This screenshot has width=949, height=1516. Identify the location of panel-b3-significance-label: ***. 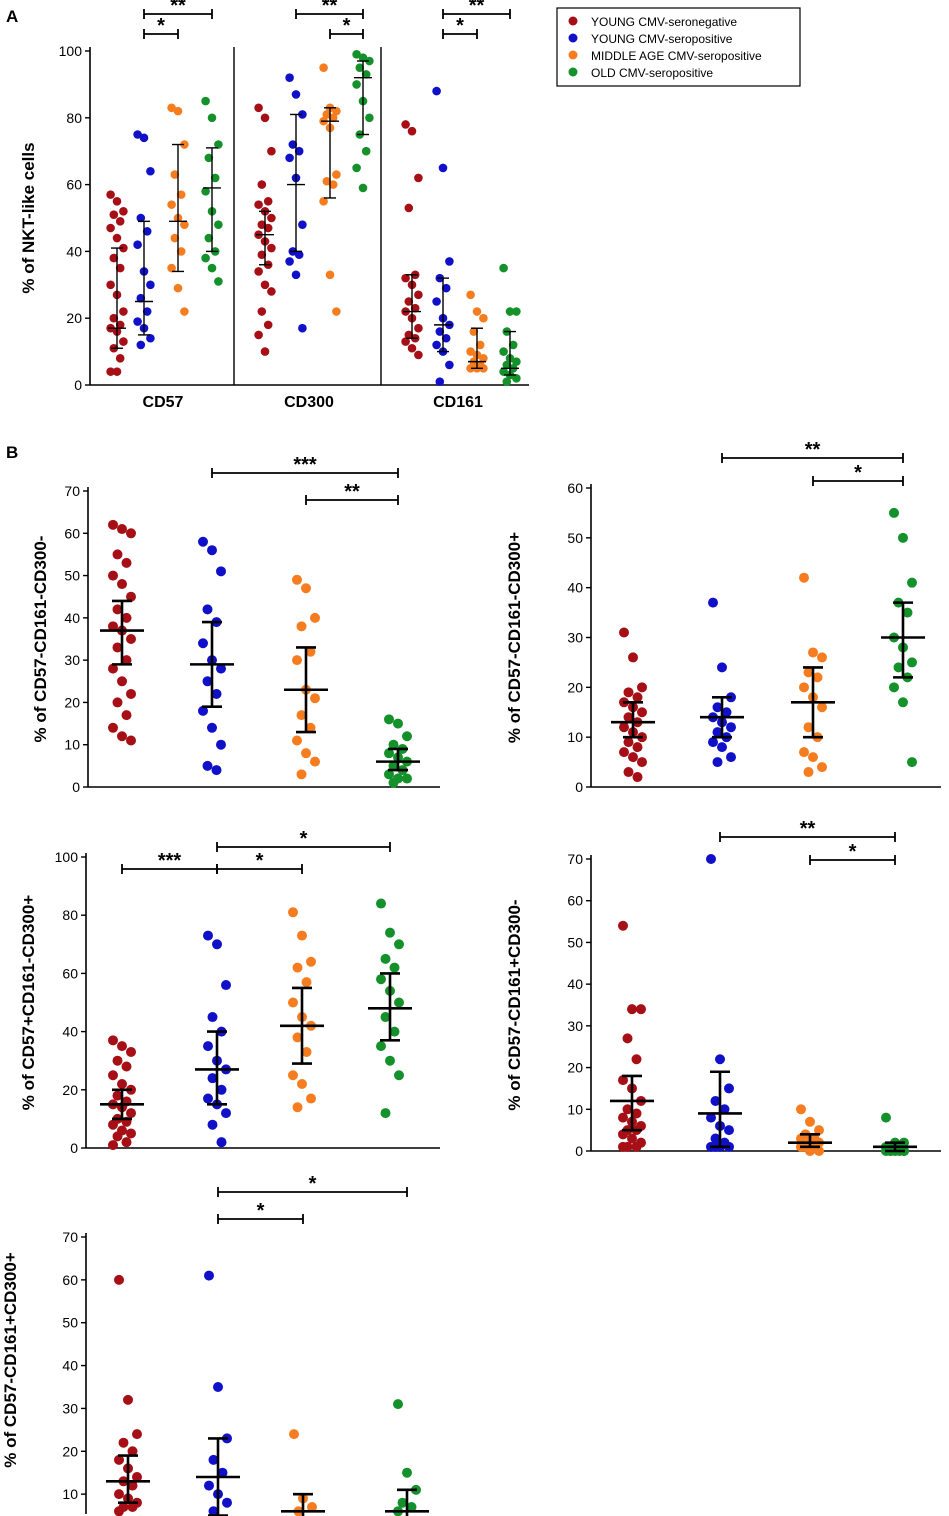
(170, 861).